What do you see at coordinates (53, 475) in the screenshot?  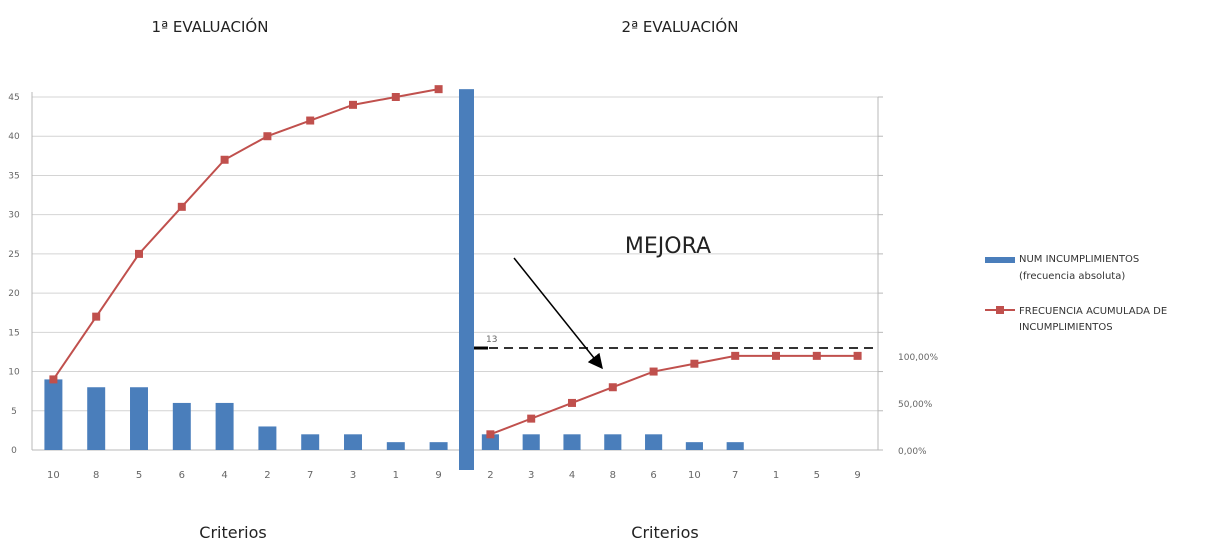 I see `chart1-x-tick-label: 10` at bounding box center [53, 475].